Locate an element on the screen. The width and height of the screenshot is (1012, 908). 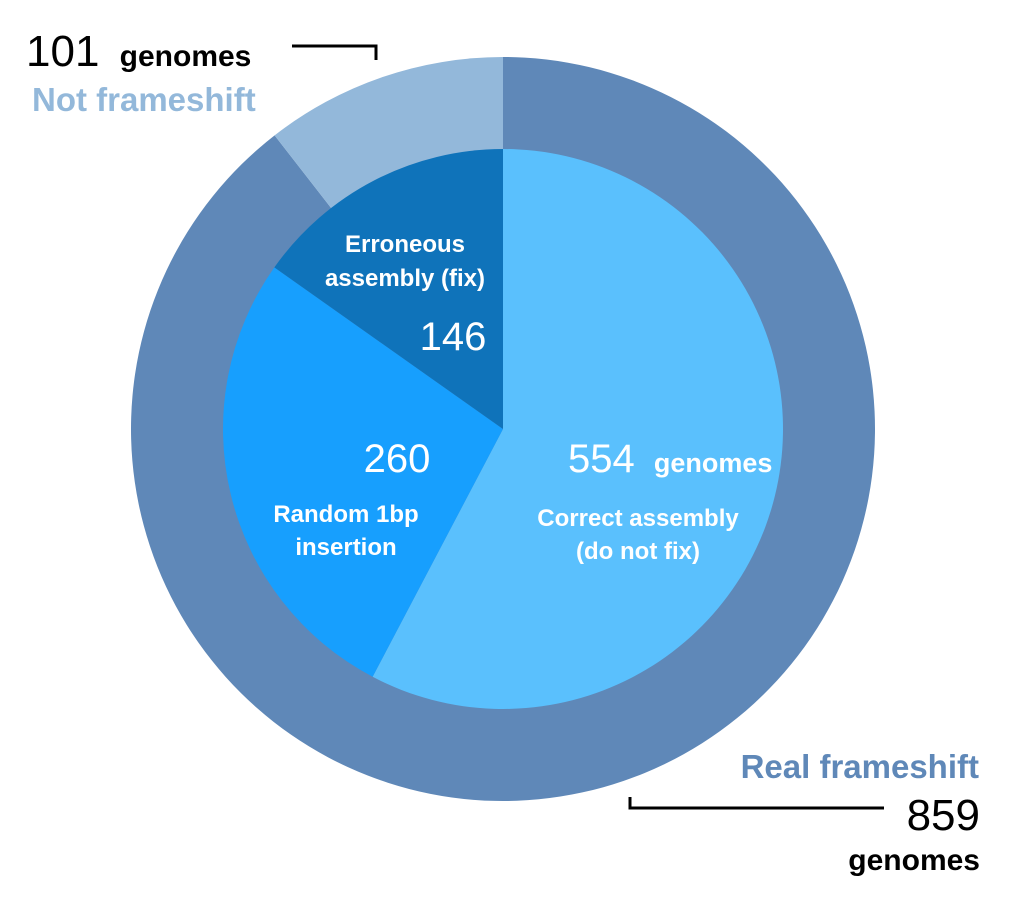
outer-value-not-frameshift: 101 genomes is located at coordinates (138, 51).